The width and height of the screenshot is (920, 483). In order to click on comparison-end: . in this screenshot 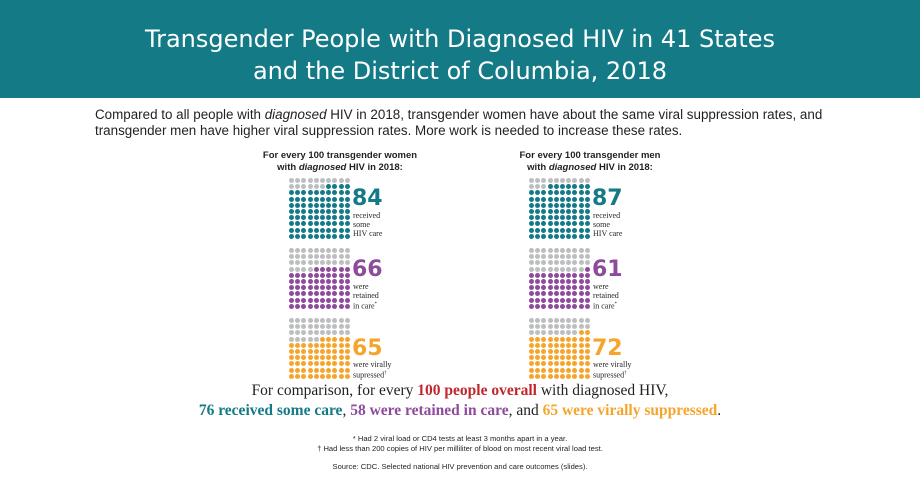, I will do `click(719, 410)`.